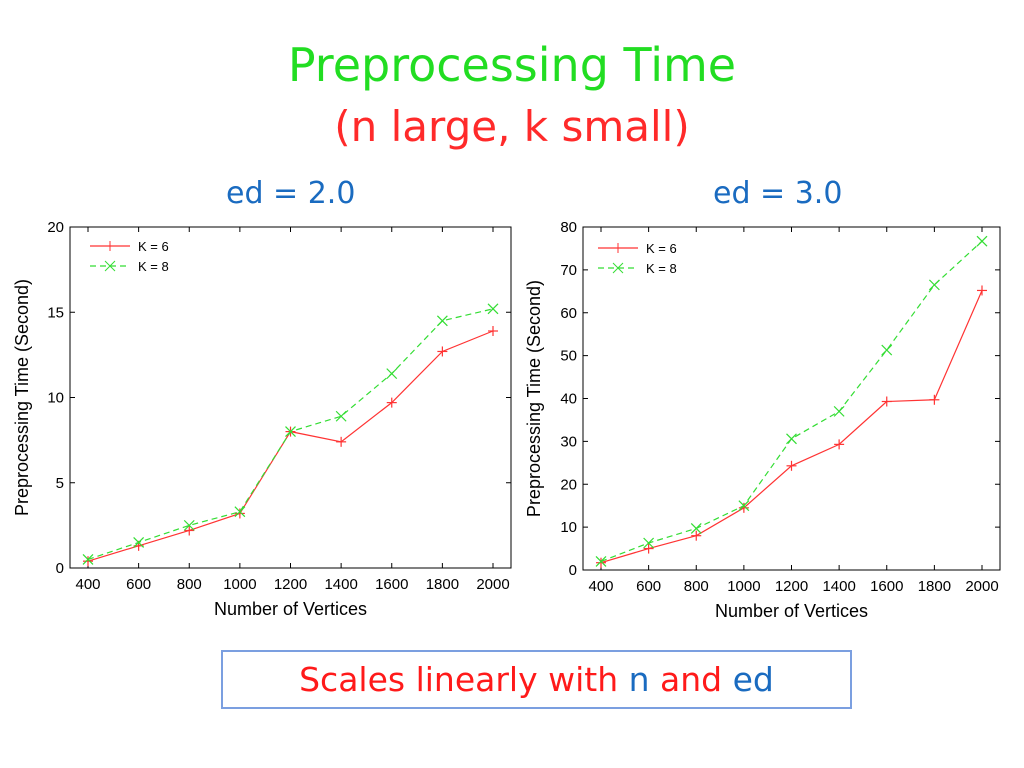 This screenshot has height=768, width=1024. I want to click on y-tick-label: 5, so click(60, 483).